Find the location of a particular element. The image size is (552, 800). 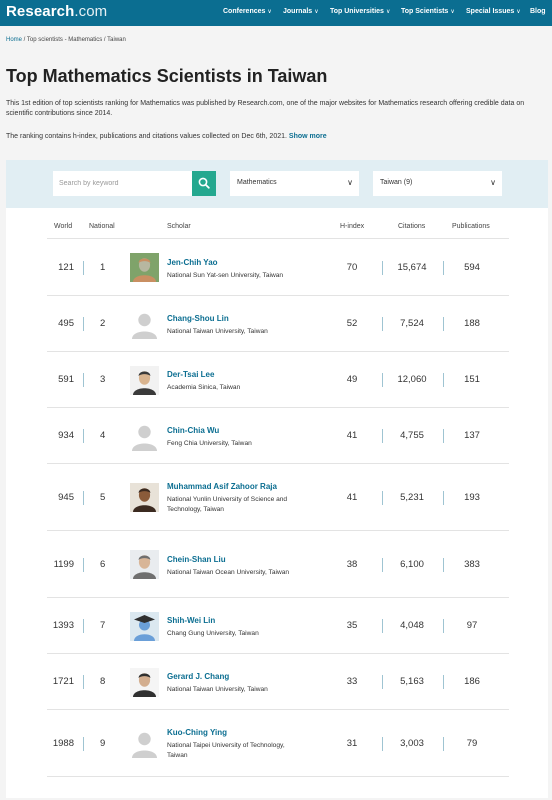

national-rank: 9 is located at coordinates (103, 743).